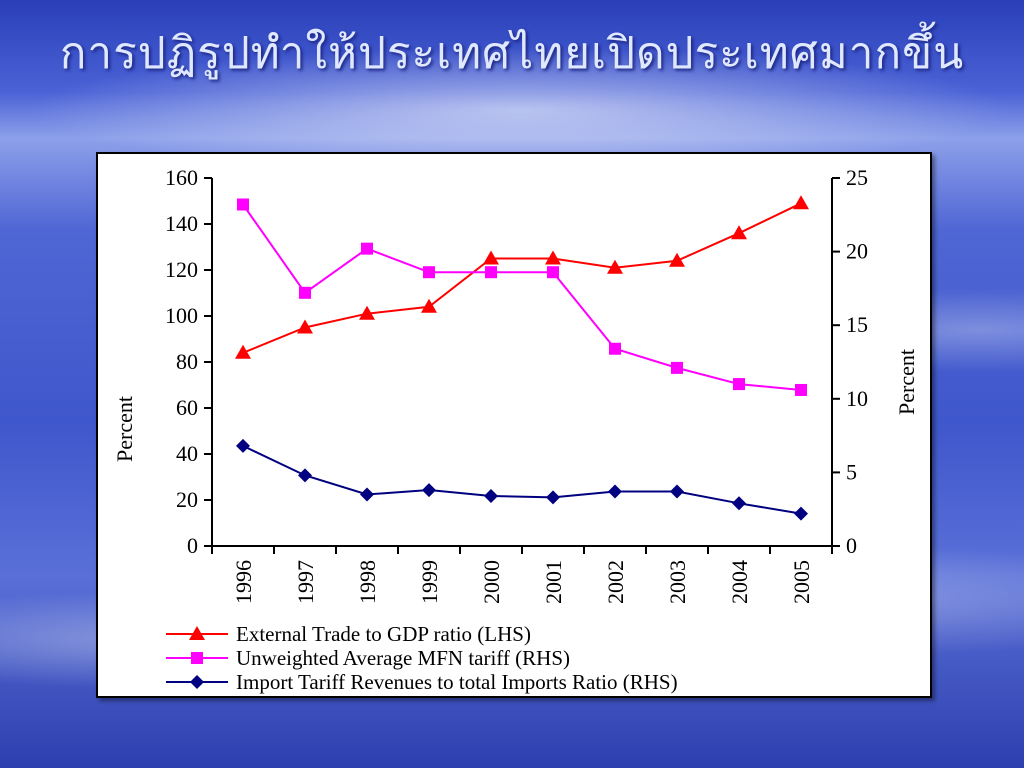  I want to click on y-tick-label-left: 160, so click(181, 177).